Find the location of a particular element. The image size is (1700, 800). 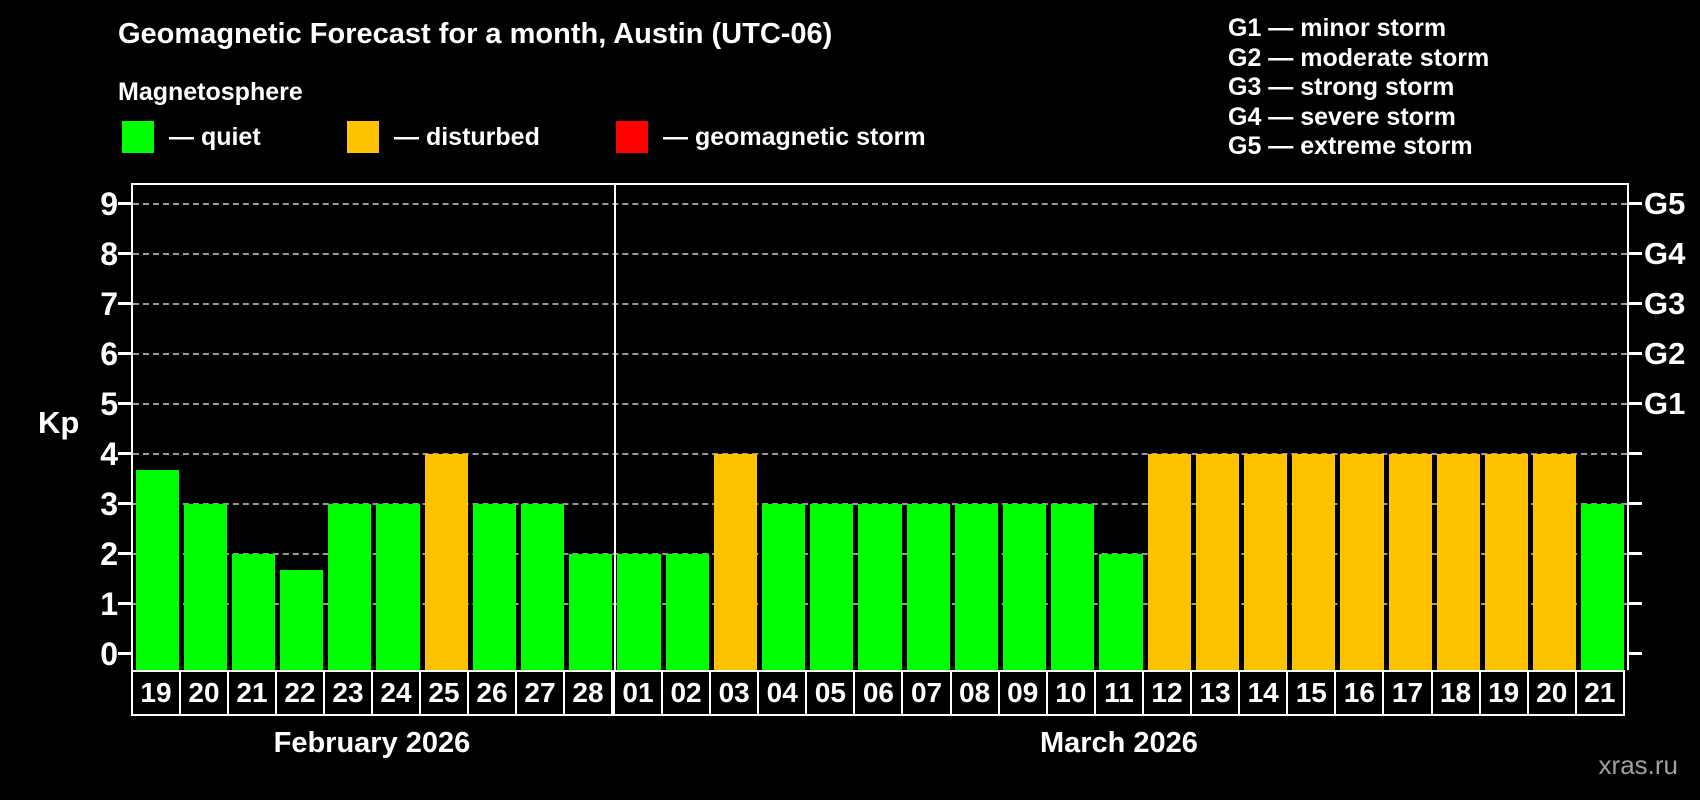

day-label-07: 07 is located at coordinates (925, 693).